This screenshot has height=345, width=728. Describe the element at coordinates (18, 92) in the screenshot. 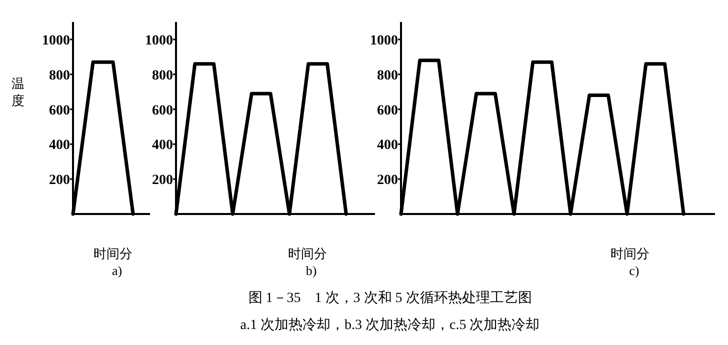

I see `y-axis-title: 温度` at that location.